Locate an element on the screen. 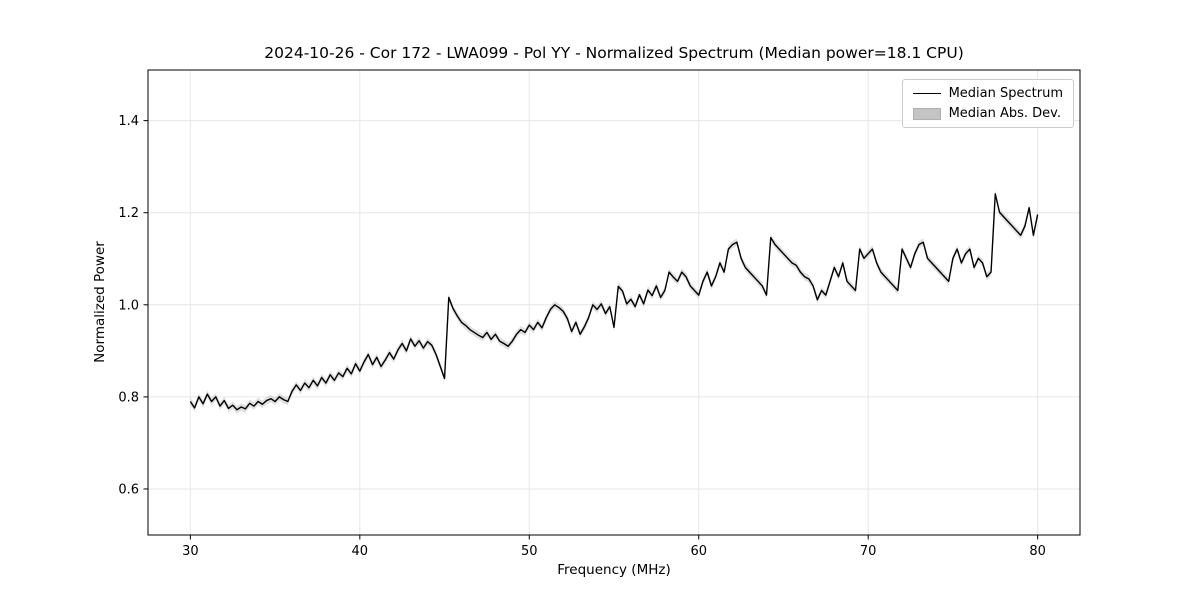 This screenshot has width=1200, height=600. svg-text: 0.8 is located at coordinates (128, 397).